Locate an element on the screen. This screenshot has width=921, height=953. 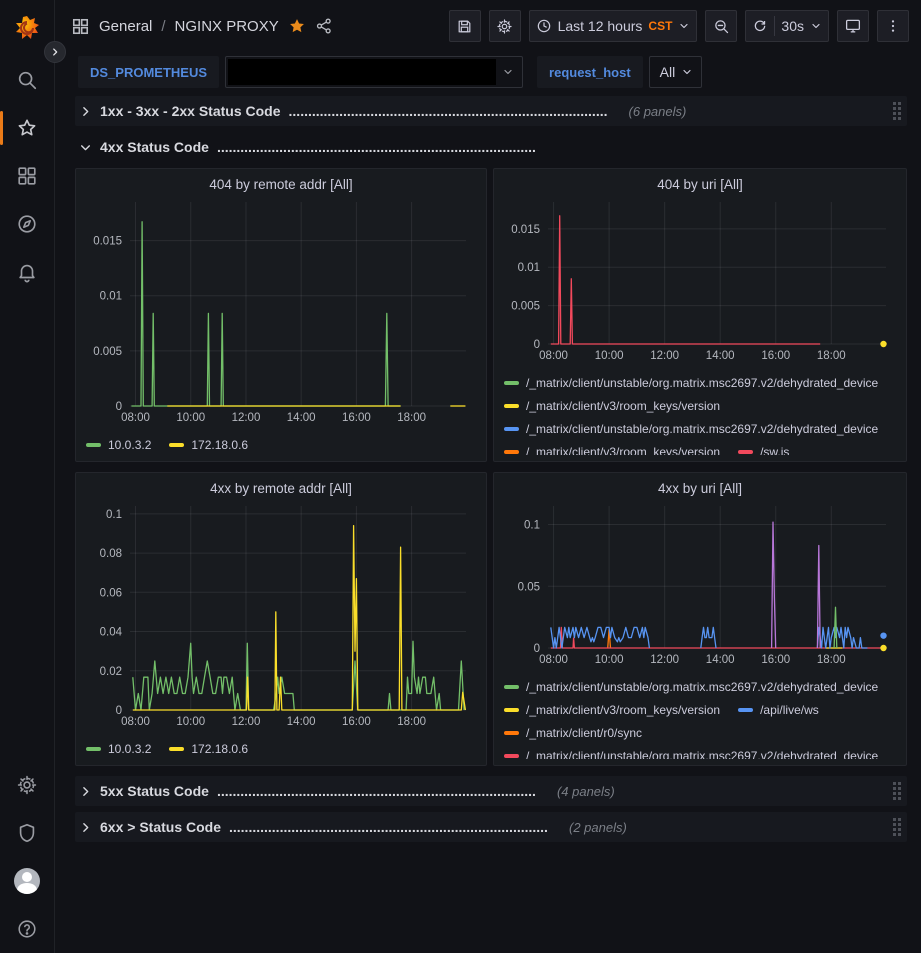
sidebar-item-search is located at coordinates (27, 80).